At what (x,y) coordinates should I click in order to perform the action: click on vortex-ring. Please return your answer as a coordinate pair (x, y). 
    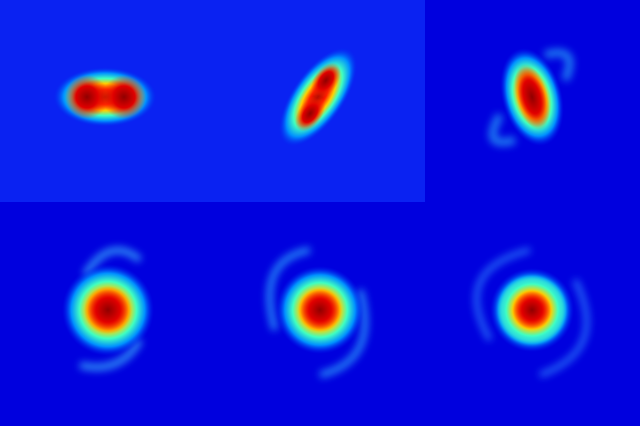
    Looking at the image, I should click on (532, 310).